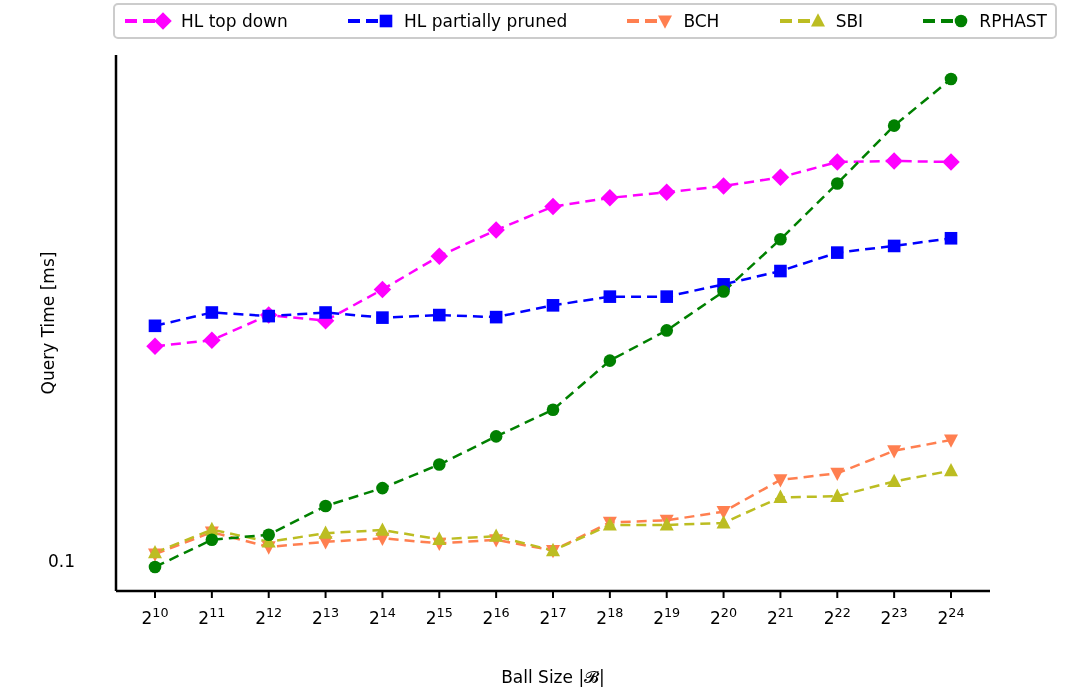 This screenshot has height=696, width=1079. Describe the element at coordinates (1013, 21) in the screenshot. I see `legend-label: RPHAST` at that location.